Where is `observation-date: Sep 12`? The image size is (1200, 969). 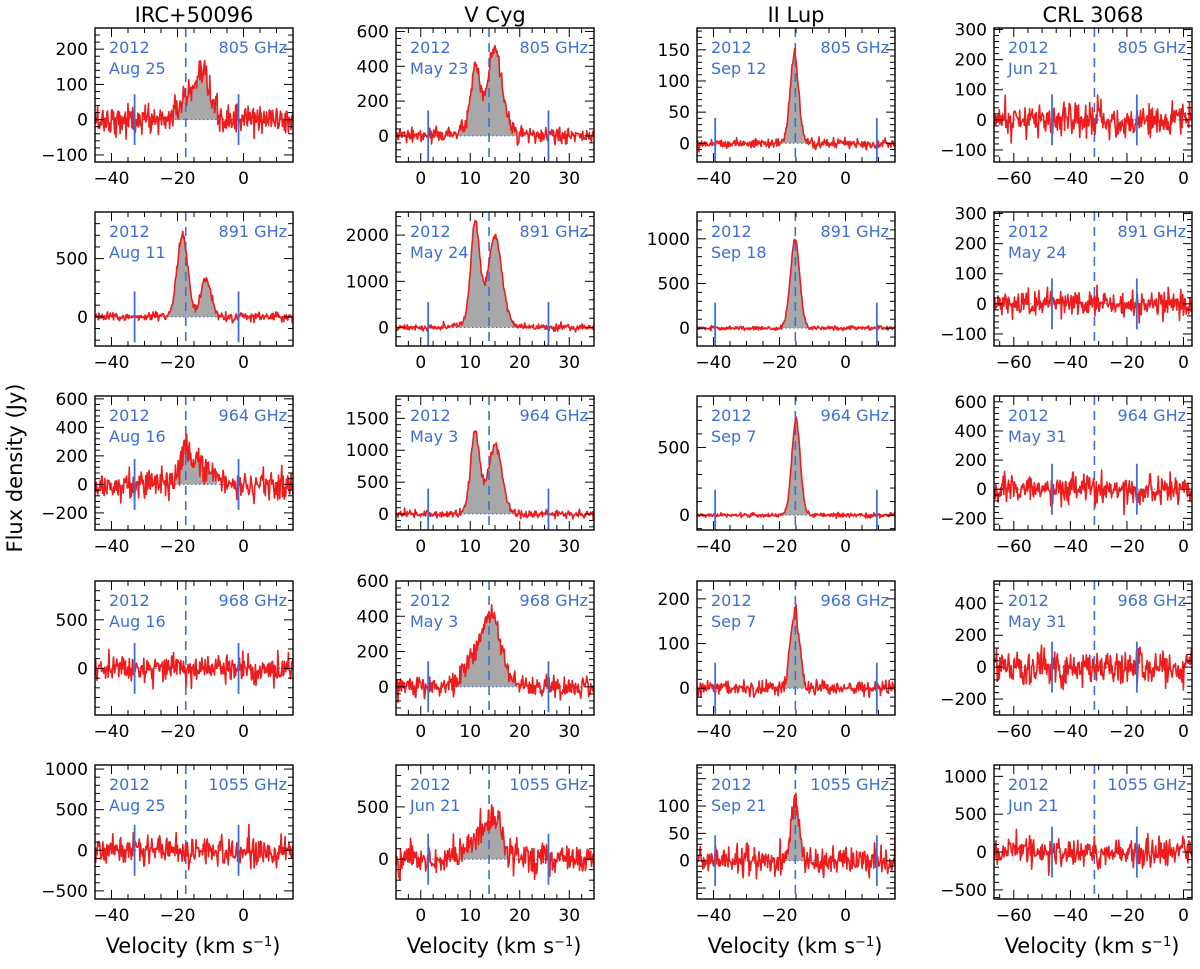 observation-date: Sep 12 is located at coordinates (739, 68).